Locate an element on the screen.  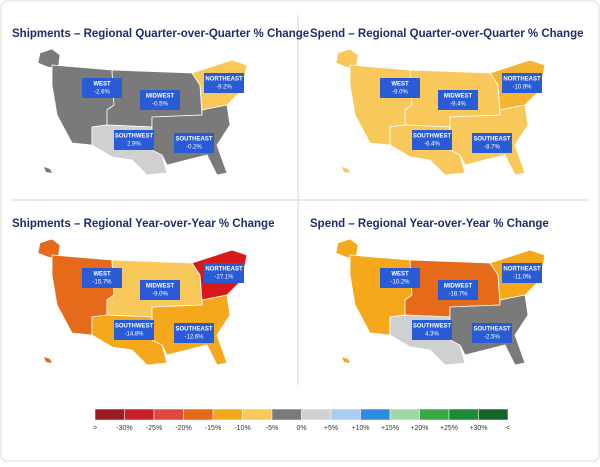
legend-label: +25% is located at coordinates (449, 428).